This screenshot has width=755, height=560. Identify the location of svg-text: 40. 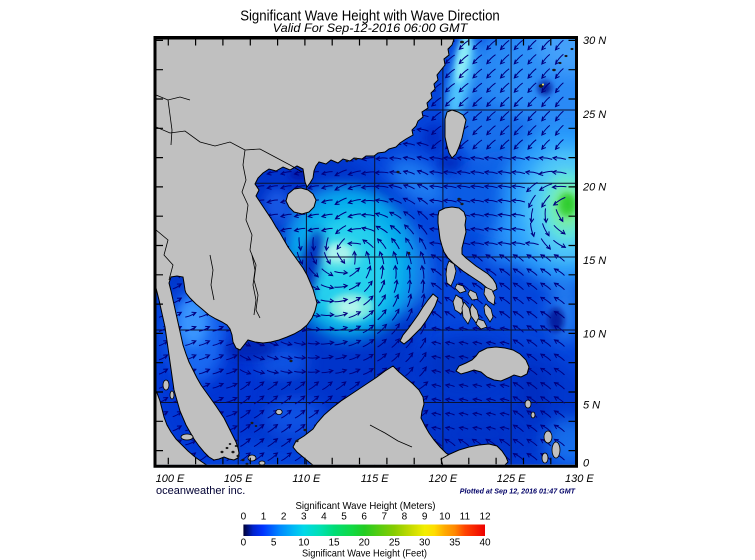
(485, 543).